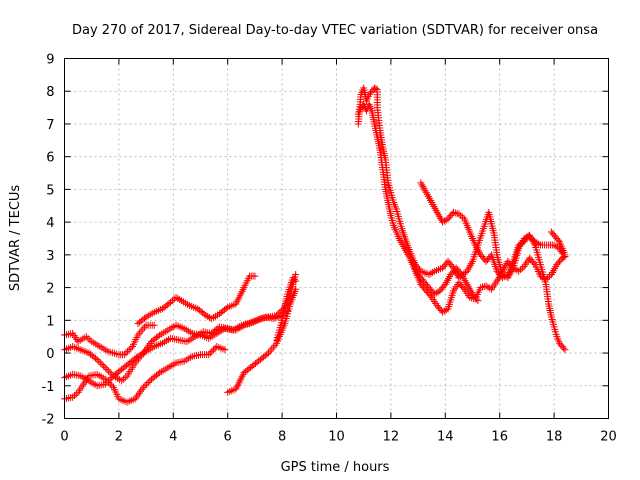  What do you see at coordinates (15, 238) in the screenshot?
I see `y-axis-label: SDTVAR / TECUs` at bounding box center [15, 238].